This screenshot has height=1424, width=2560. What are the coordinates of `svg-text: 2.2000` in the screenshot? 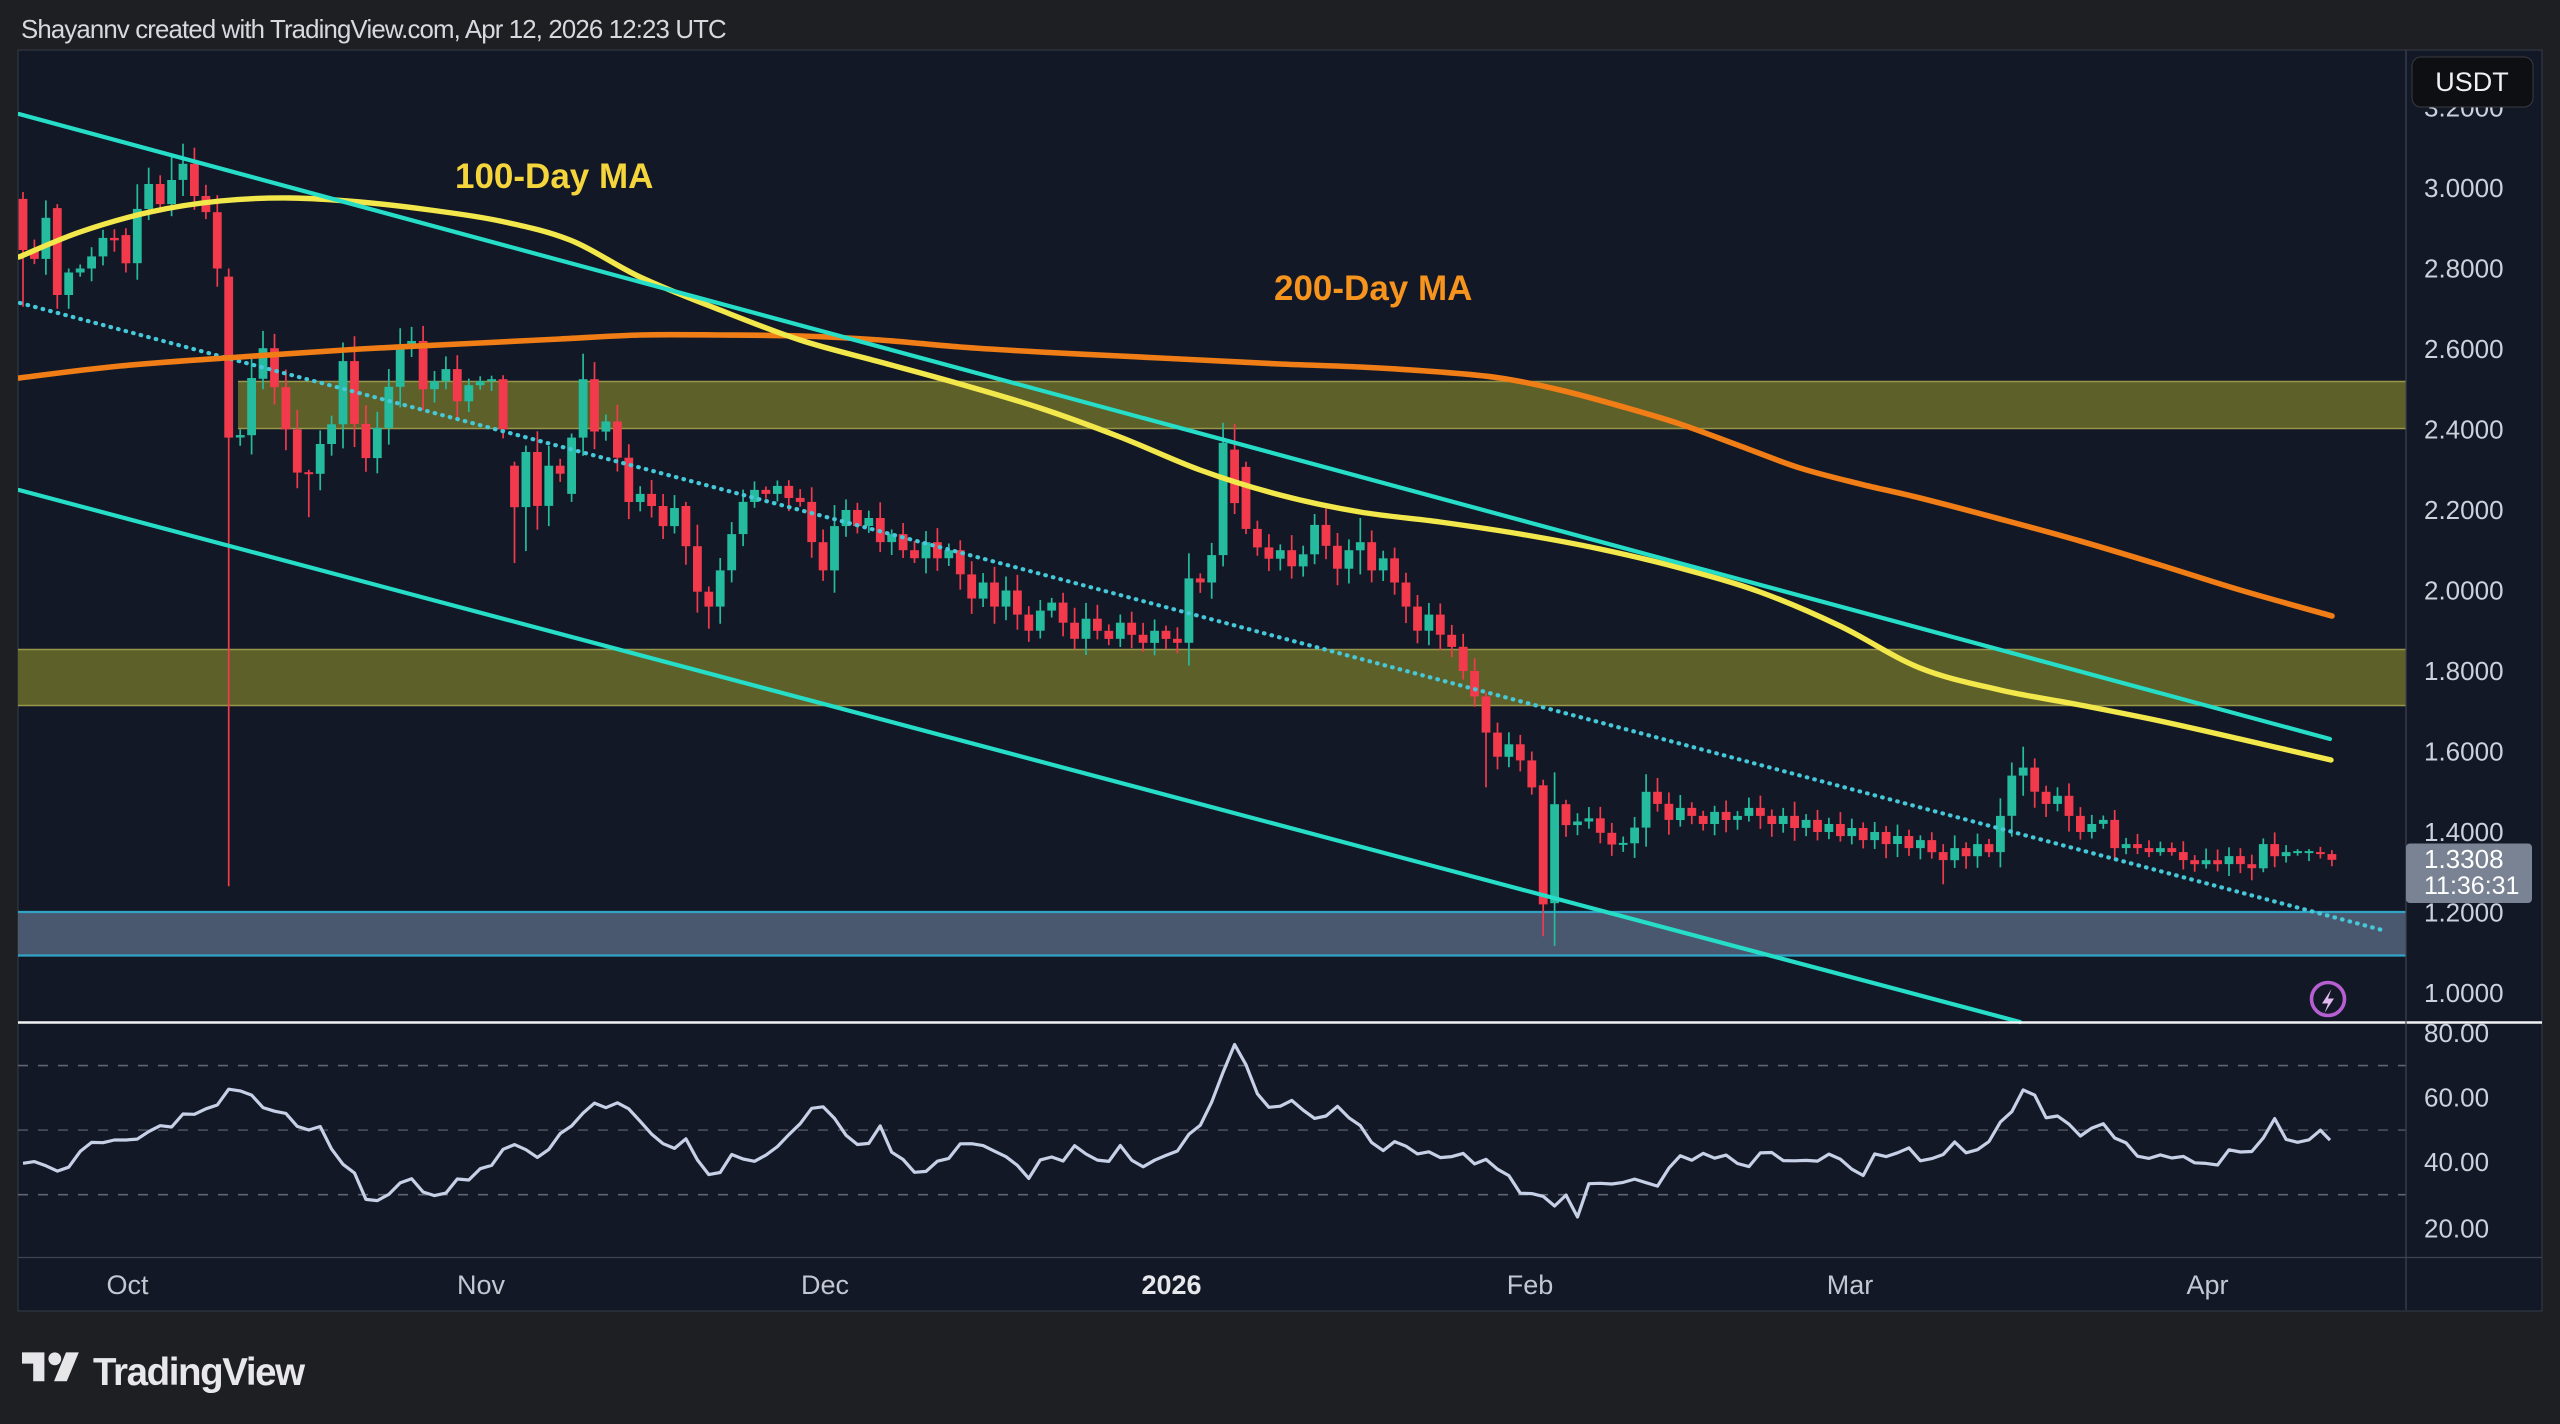 It's located at (2464, 510).